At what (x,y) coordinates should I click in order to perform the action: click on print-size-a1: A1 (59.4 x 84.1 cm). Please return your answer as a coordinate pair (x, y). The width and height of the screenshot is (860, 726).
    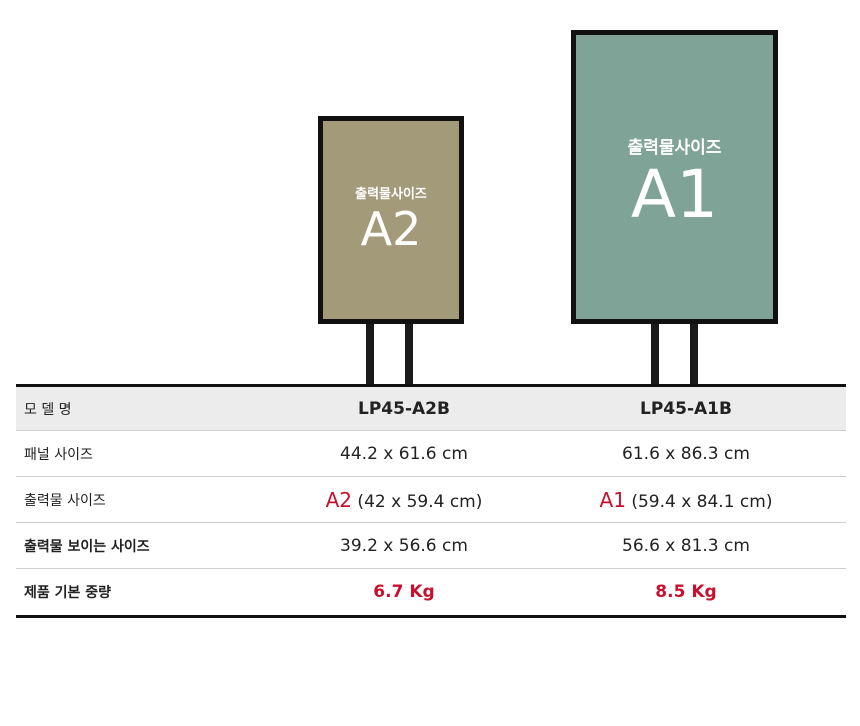
    Looking at the image, I should click on (686, 500).